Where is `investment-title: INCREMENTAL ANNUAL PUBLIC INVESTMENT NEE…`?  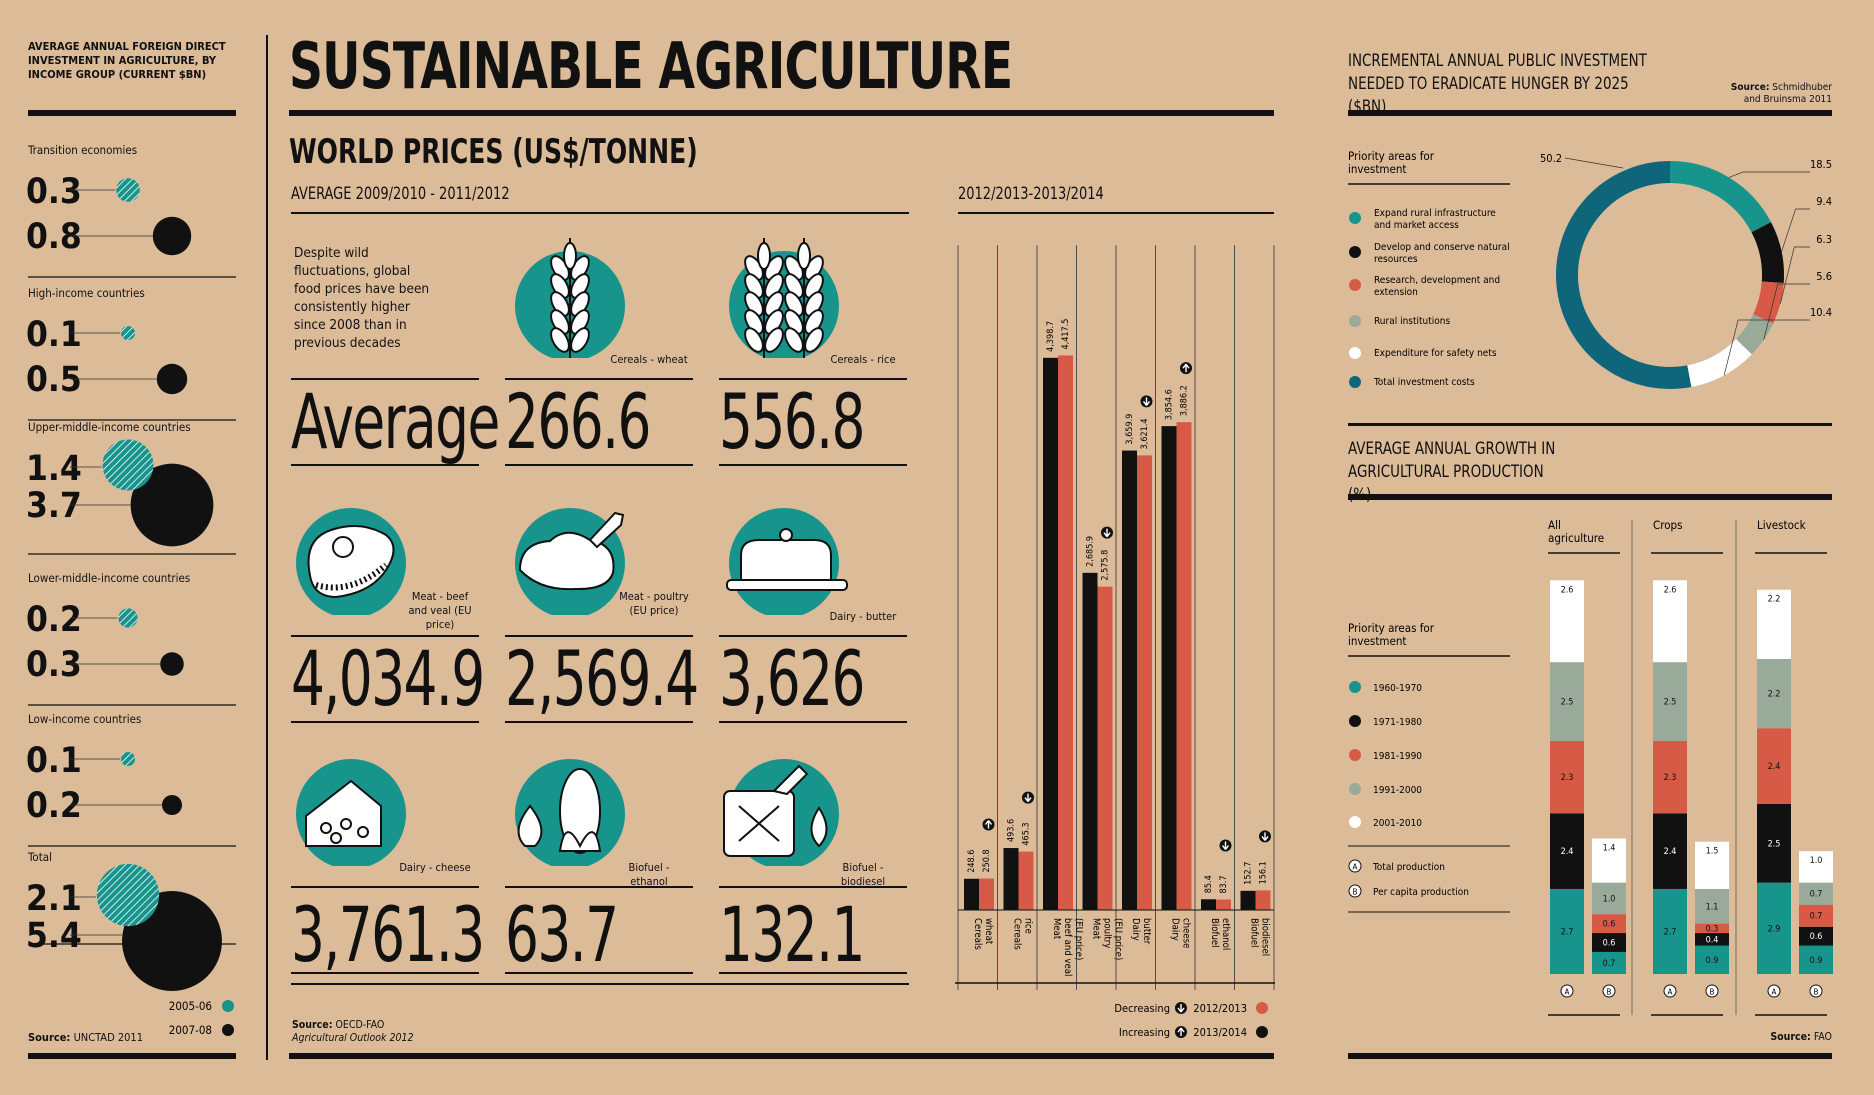
investment-title: INCREMENTAL ANNUAL PUBLIC INVESTMENT NEE… is located at coordinates (1497, 84).